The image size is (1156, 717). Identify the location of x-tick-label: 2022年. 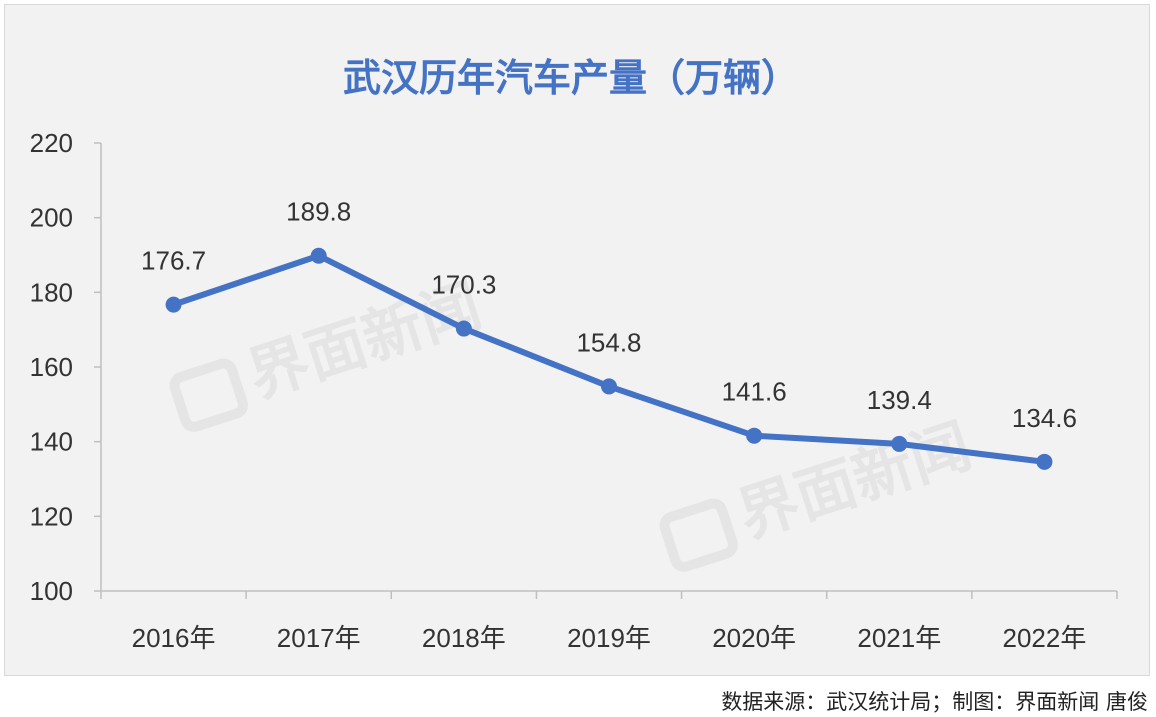
(1045, 638).